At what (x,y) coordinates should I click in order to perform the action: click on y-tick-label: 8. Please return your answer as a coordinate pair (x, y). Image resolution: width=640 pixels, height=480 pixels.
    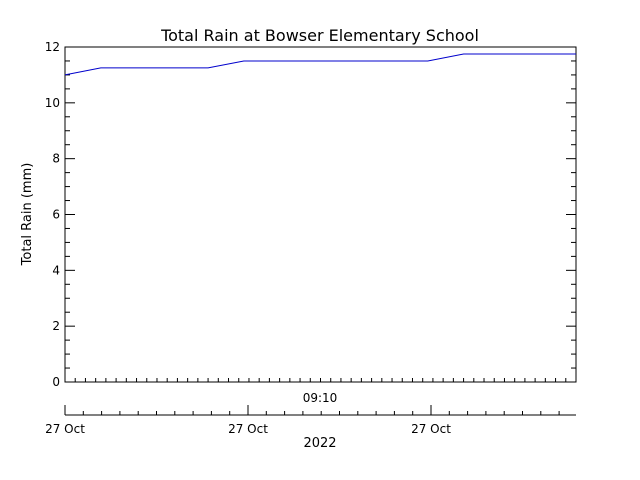
    Looking at the image, I should click on (56, 159).